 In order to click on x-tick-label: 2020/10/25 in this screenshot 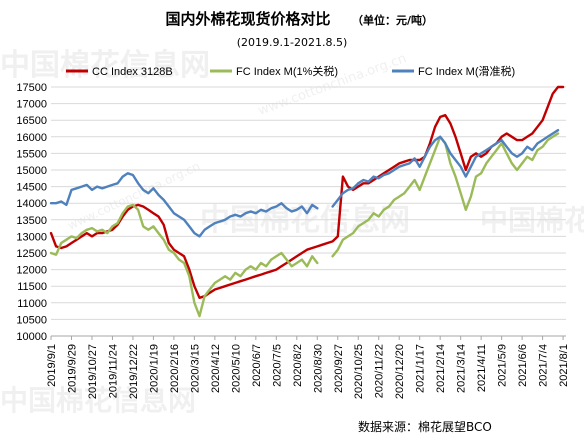, I will do `click(359, 371)`.